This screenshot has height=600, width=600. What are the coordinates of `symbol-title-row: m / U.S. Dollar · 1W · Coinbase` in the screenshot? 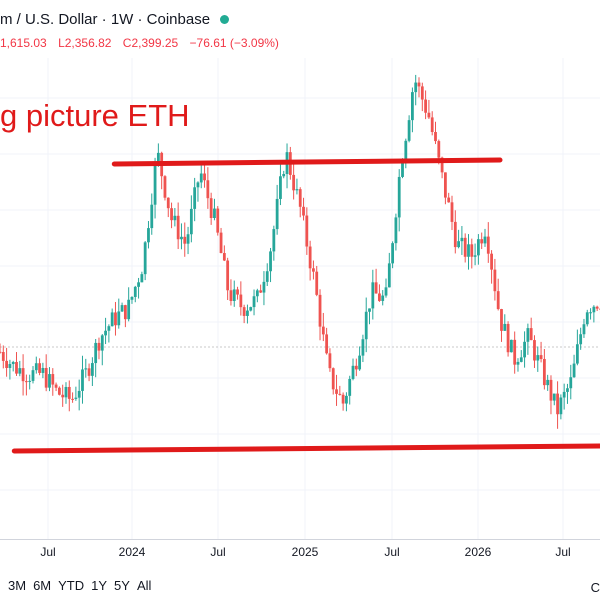 It's located at (115, 19).